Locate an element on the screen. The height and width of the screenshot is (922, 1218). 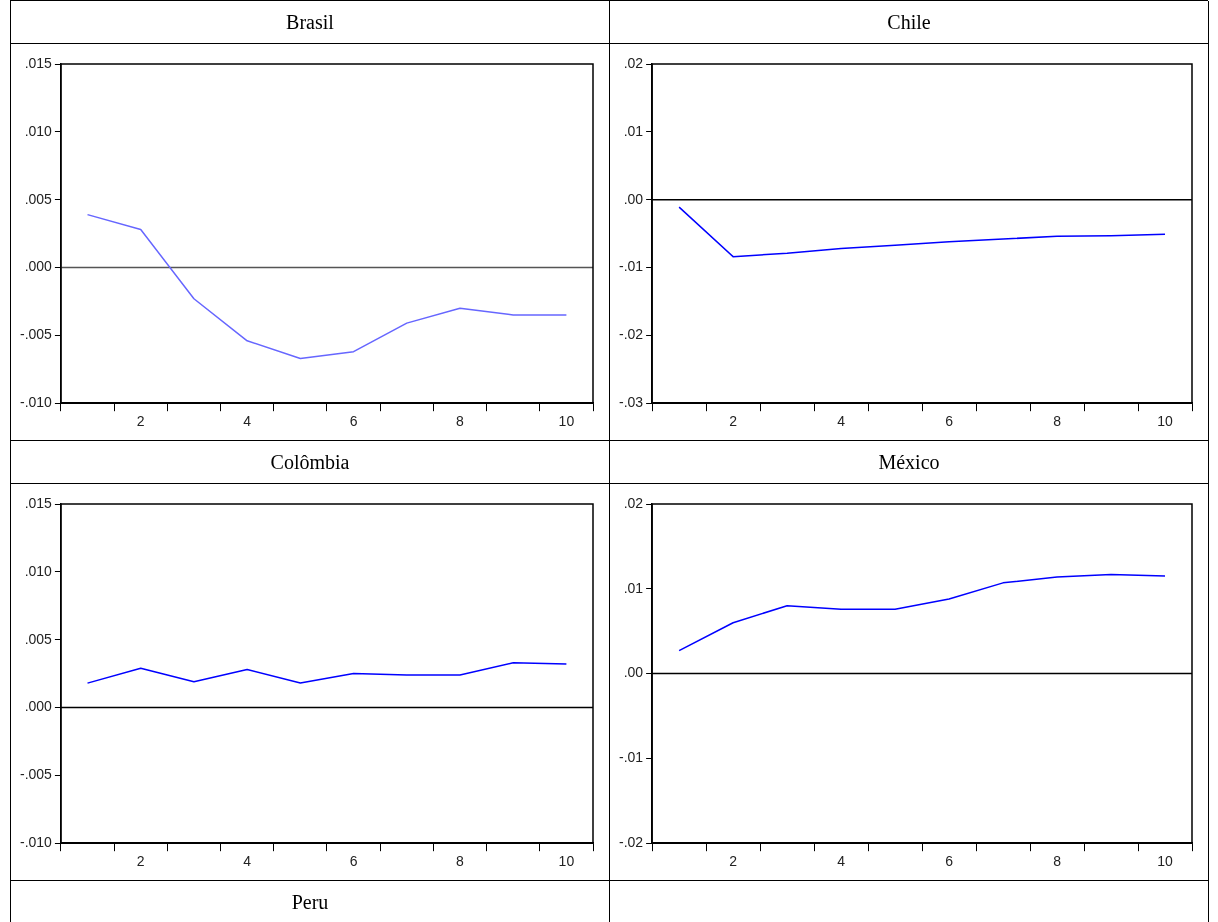
chart-title: Brasil is located at coordinates (310, 22).